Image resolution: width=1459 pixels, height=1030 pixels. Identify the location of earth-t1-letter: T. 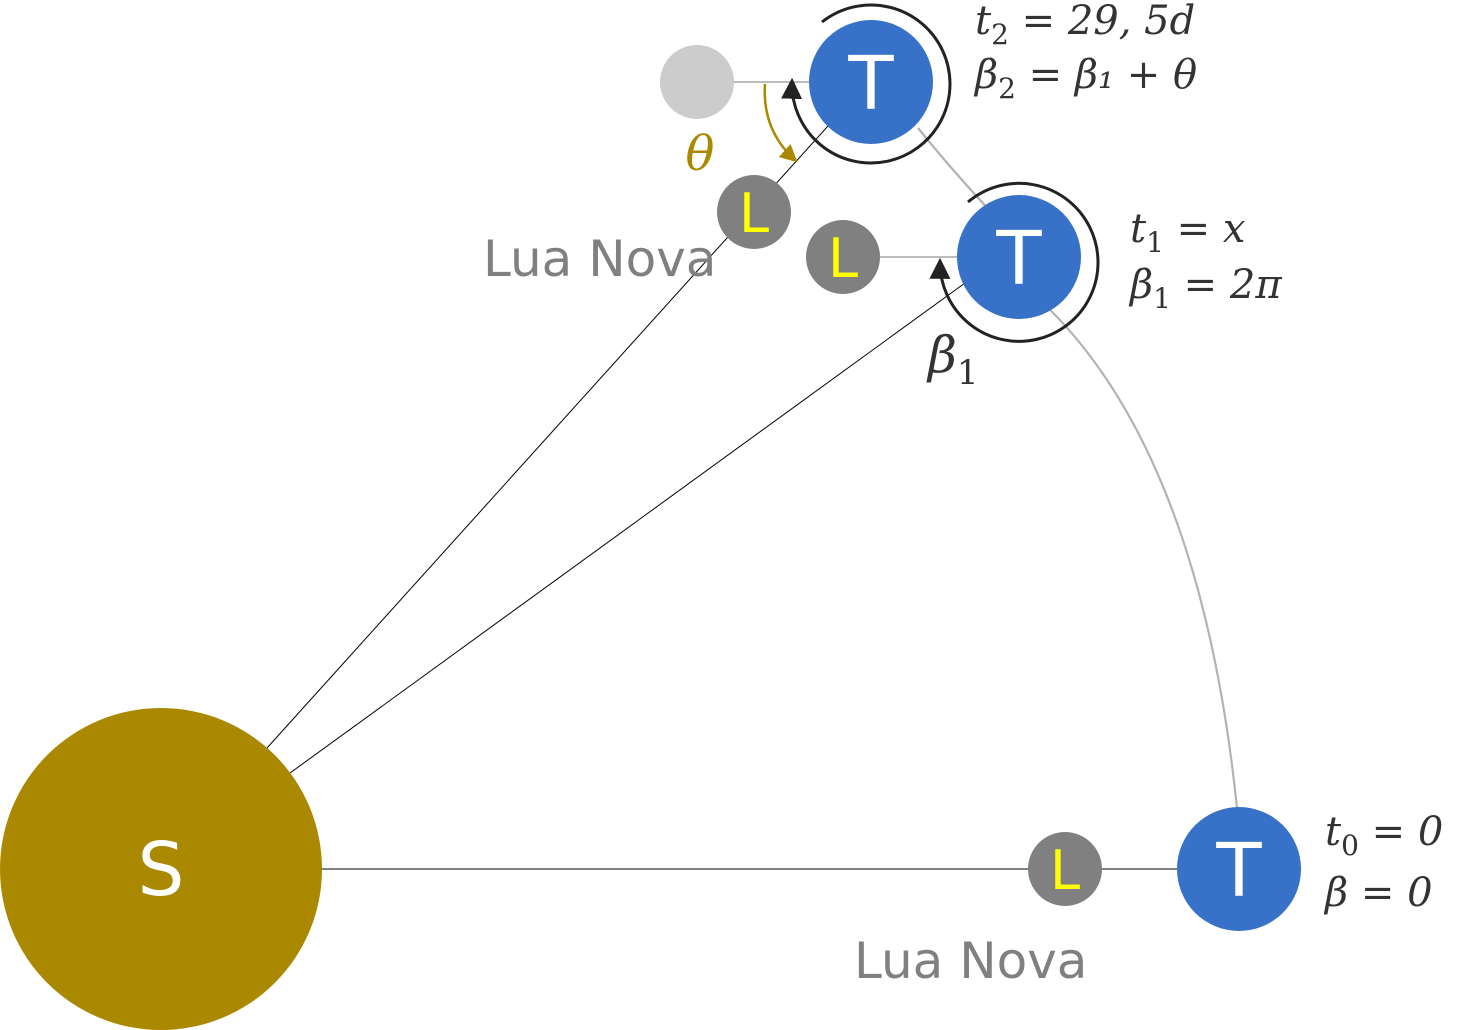
(1018, 259).